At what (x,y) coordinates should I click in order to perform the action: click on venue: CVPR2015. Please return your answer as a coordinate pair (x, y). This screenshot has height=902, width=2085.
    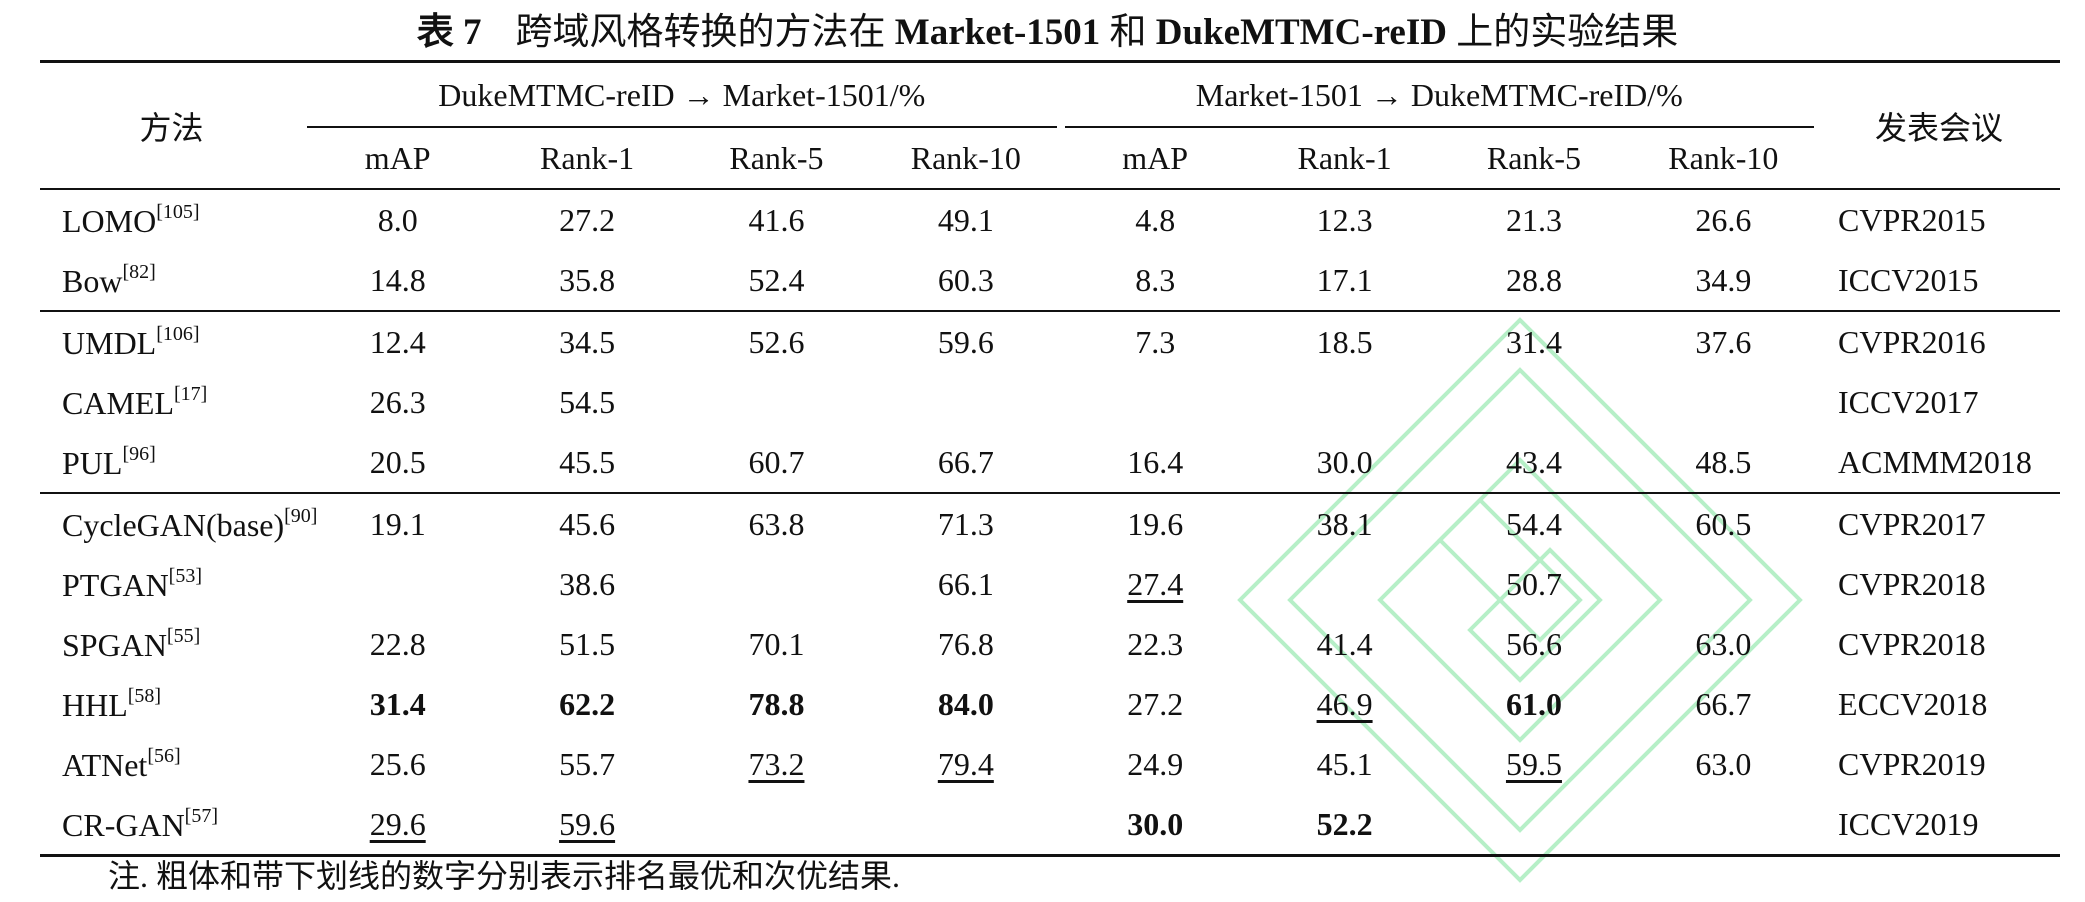
    Looking at the image, I should click on (1912, 219).